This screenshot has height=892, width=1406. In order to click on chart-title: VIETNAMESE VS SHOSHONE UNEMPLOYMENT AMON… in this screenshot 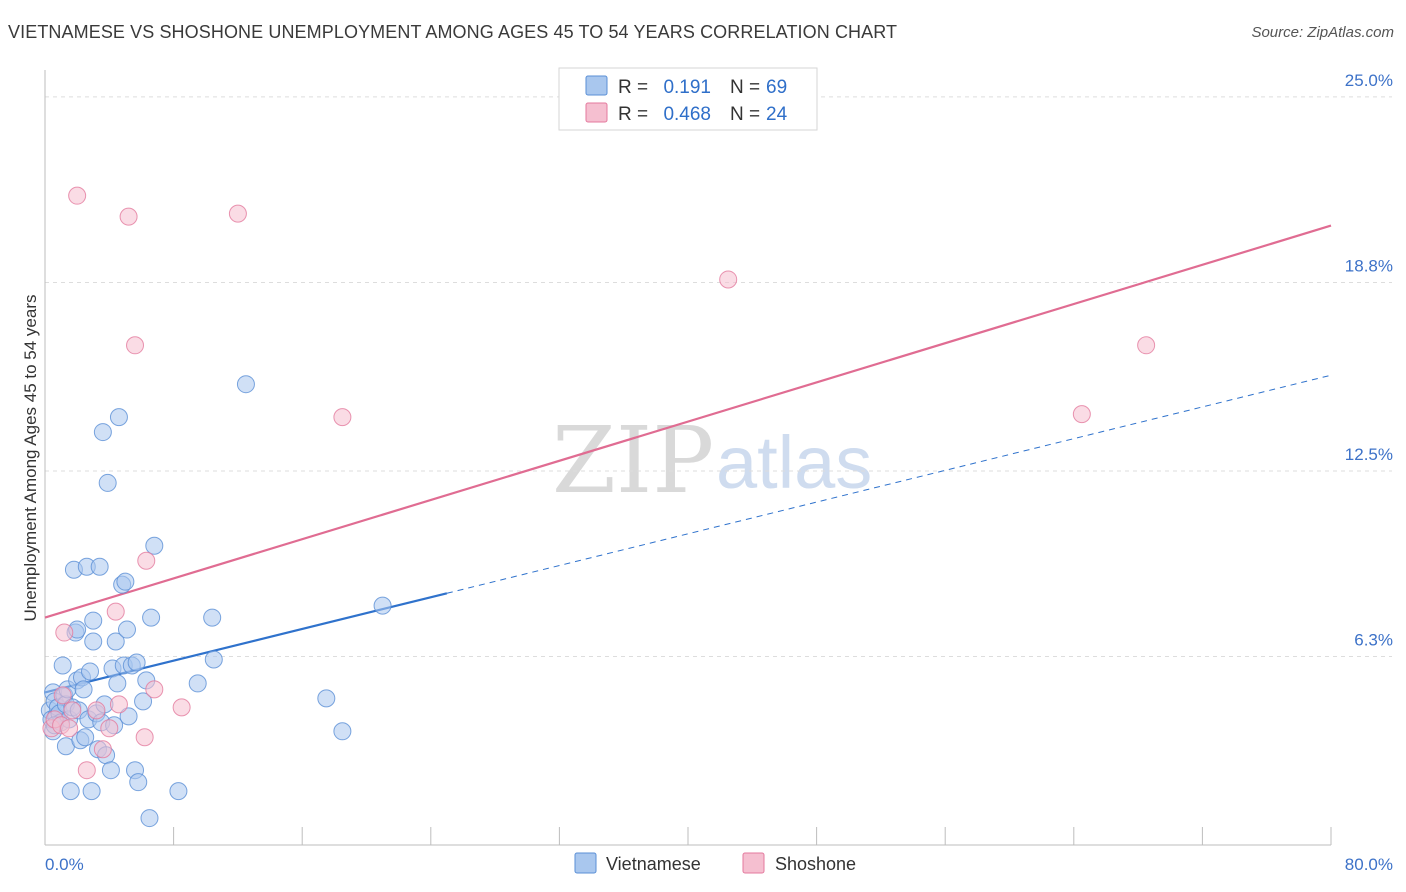, I will do `click(453, 32)`.